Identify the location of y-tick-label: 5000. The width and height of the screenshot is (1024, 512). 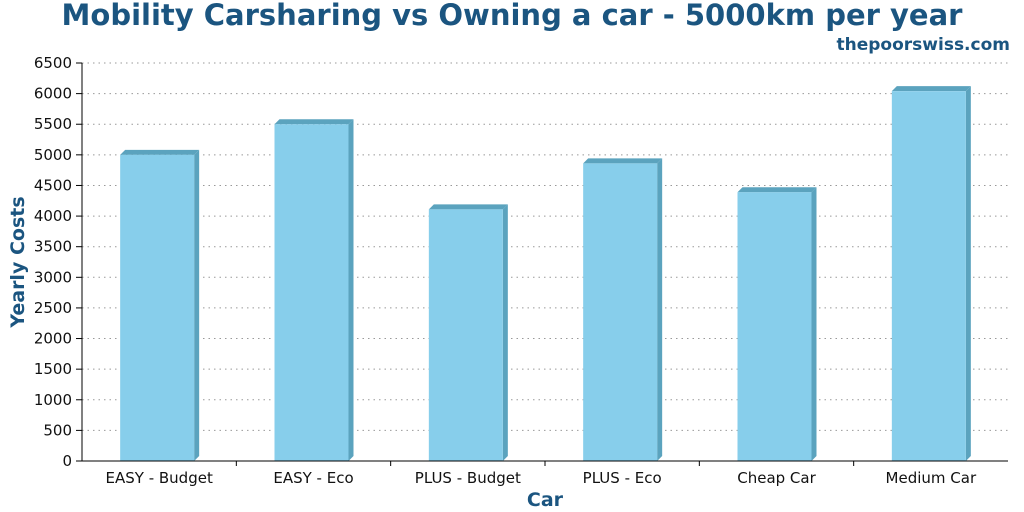
(53, 155).